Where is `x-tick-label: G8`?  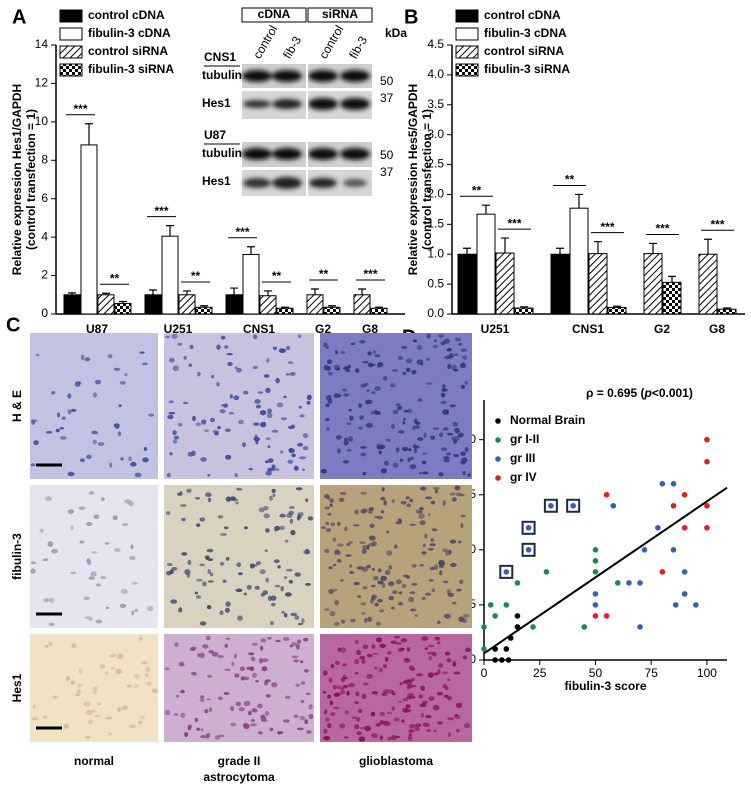 x-tick-label: G8 is located at coordinates (717, 329).